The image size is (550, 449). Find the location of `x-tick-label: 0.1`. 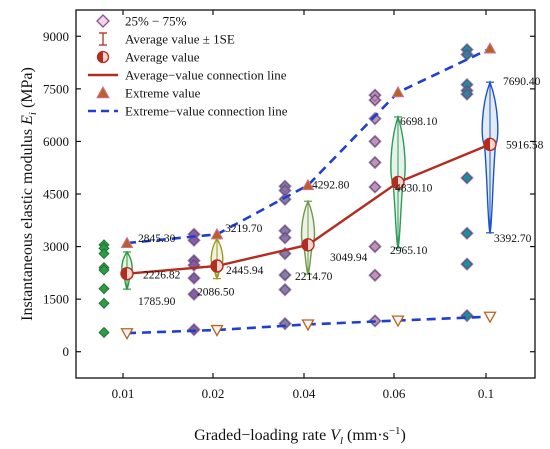

x-tick-label: 0.1 is located at coordinates (486, 393).